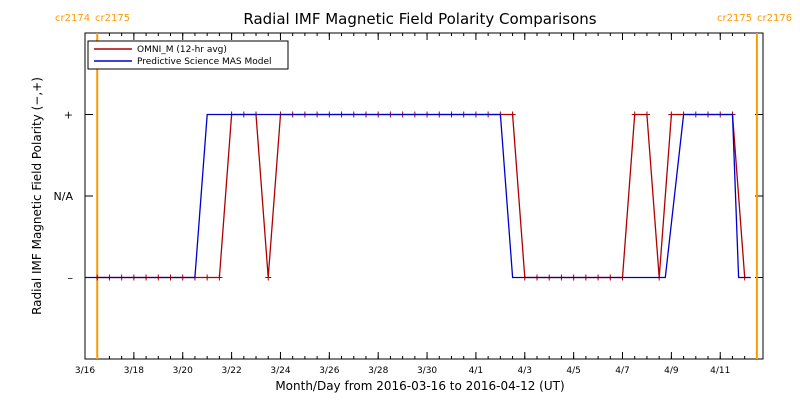  Describe the element at coordinates (183, 371) in the screenshot. I see `x-tick-label: 3/20` at that location.